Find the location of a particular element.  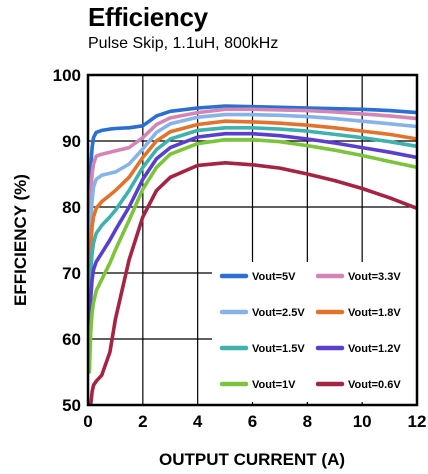

y-tick-label: 80 is located at coordinates (71, 207).